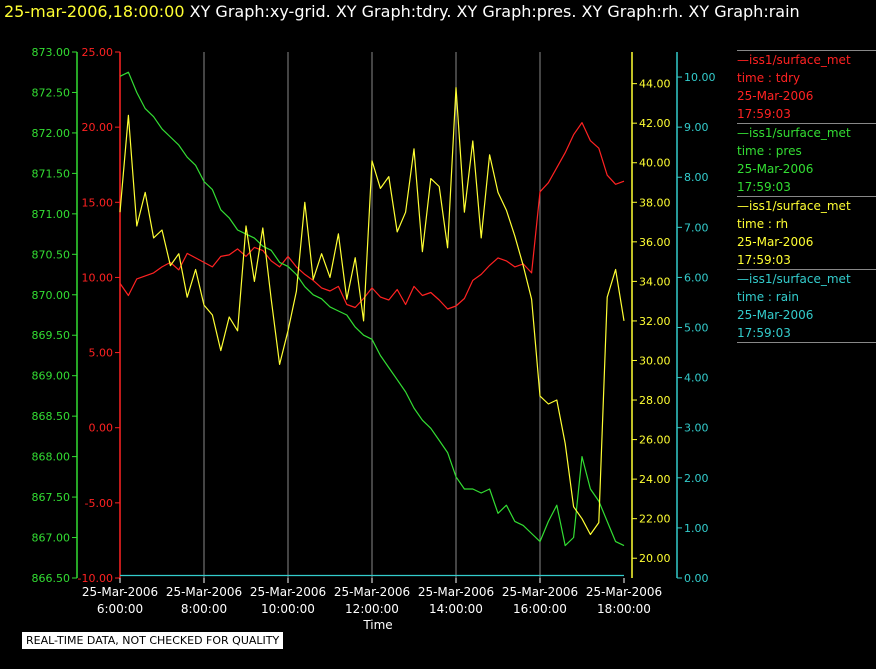 This screenshot has width=876, height=669. I want to click on pres-tick-label: 873.00, so click(51, 52).